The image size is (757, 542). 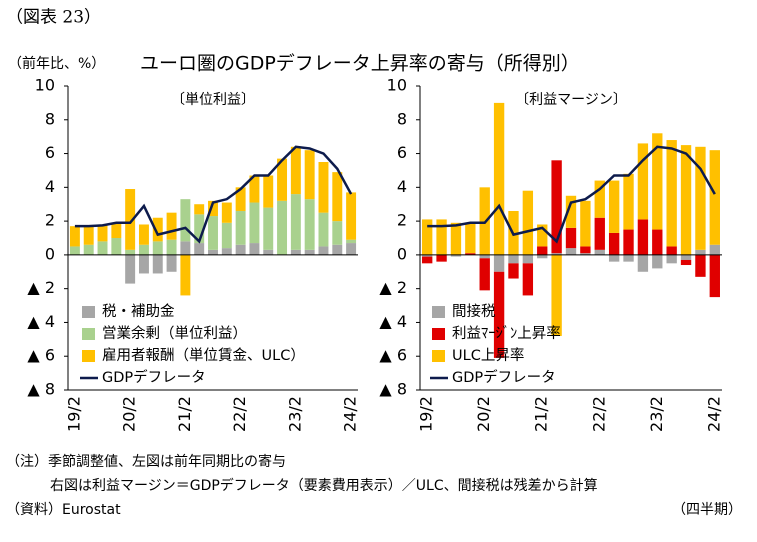 What do you see at coordinates (397, 85) in the screenshot?
I see `y-tick-label: 10` at bounding box center [397, 85].